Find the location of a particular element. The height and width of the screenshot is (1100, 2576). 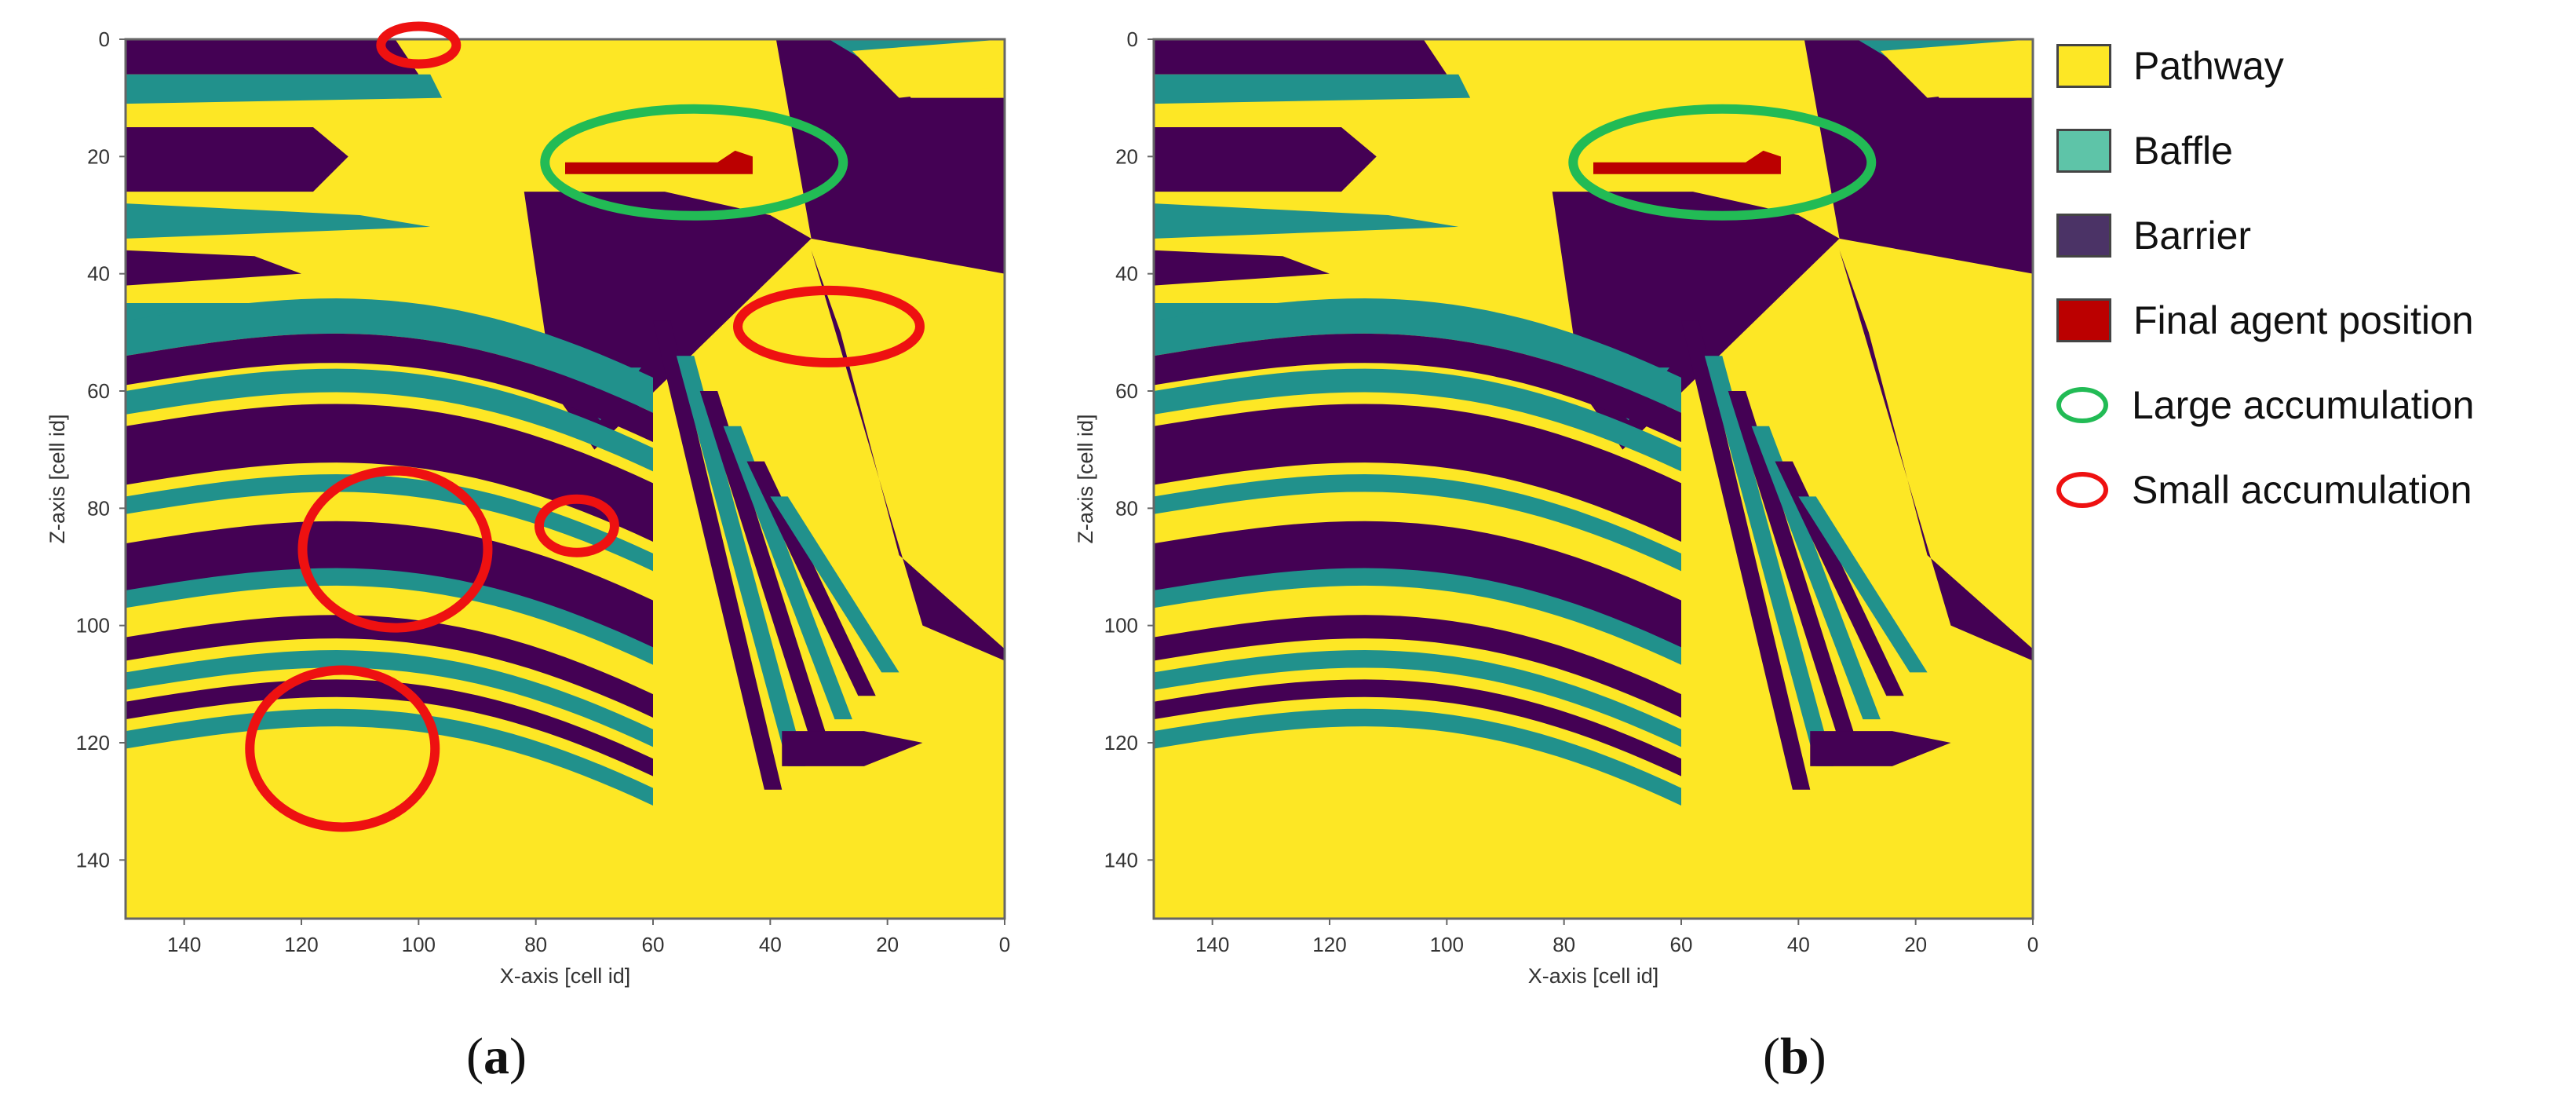

y-tick-label: 140 is located at coordinates (1121, 860).